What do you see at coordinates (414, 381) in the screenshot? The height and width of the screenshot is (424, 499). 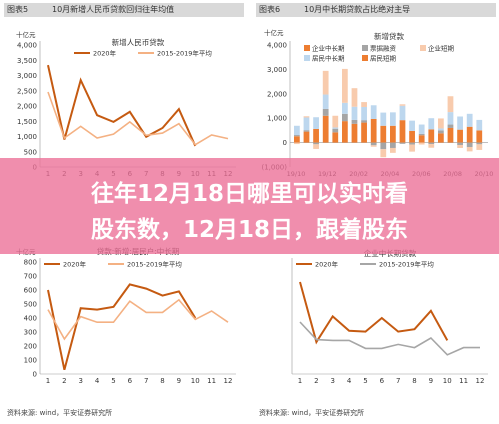 I see `x-tick-label: 8` at bounding box center [414, 381].